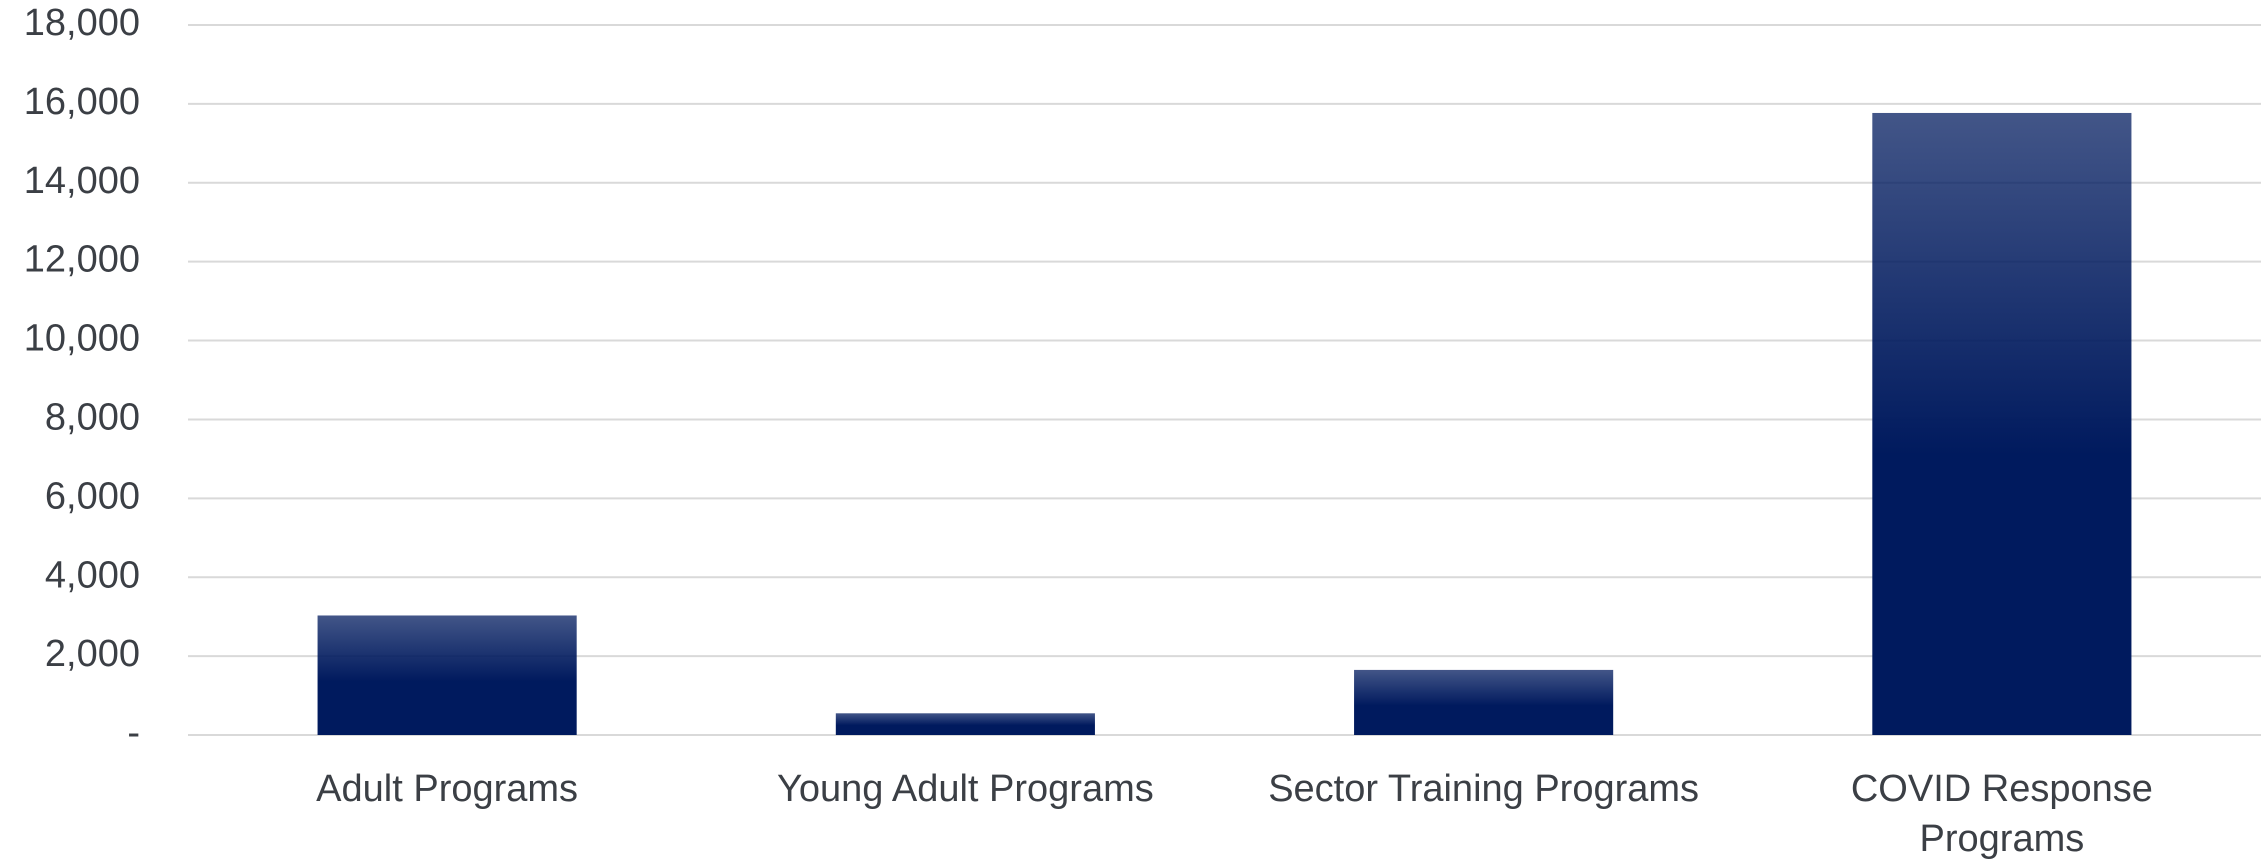 The height and width of the screenshot is (861, 2265). Describe the element at coordinates (133, 733) in the screenshot. I see `y-tick-label: -` at that location.